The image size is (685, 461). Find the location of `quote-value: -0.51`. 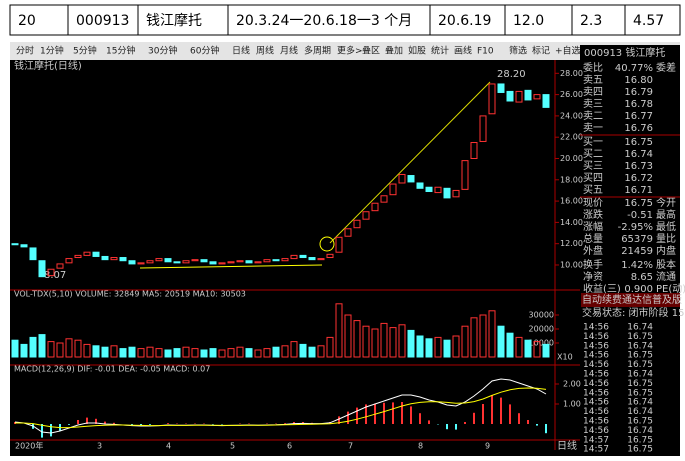

quote-value: -0.51 is located at coordinates (640, 215).